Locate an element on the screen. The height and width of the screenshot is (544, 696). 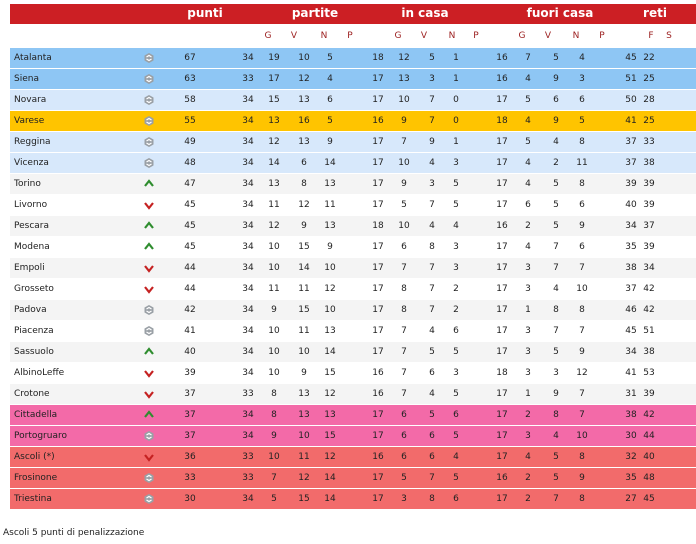
header-away: fuori casa is located at coordinates (560, 13).